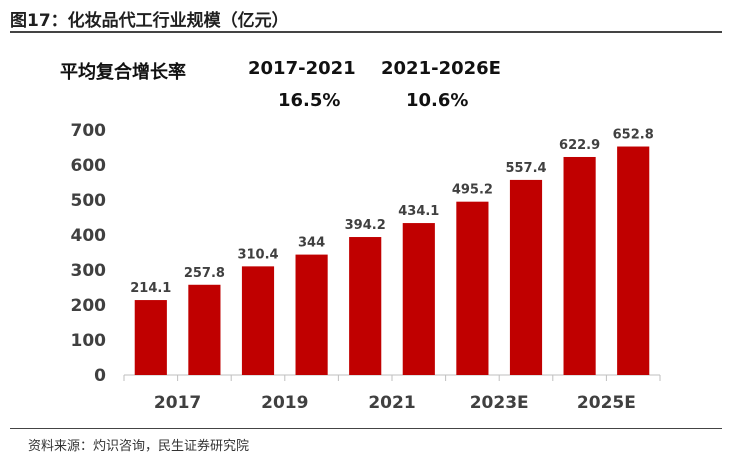  I want to click on y-tick-label: 0, so click(100, 376).